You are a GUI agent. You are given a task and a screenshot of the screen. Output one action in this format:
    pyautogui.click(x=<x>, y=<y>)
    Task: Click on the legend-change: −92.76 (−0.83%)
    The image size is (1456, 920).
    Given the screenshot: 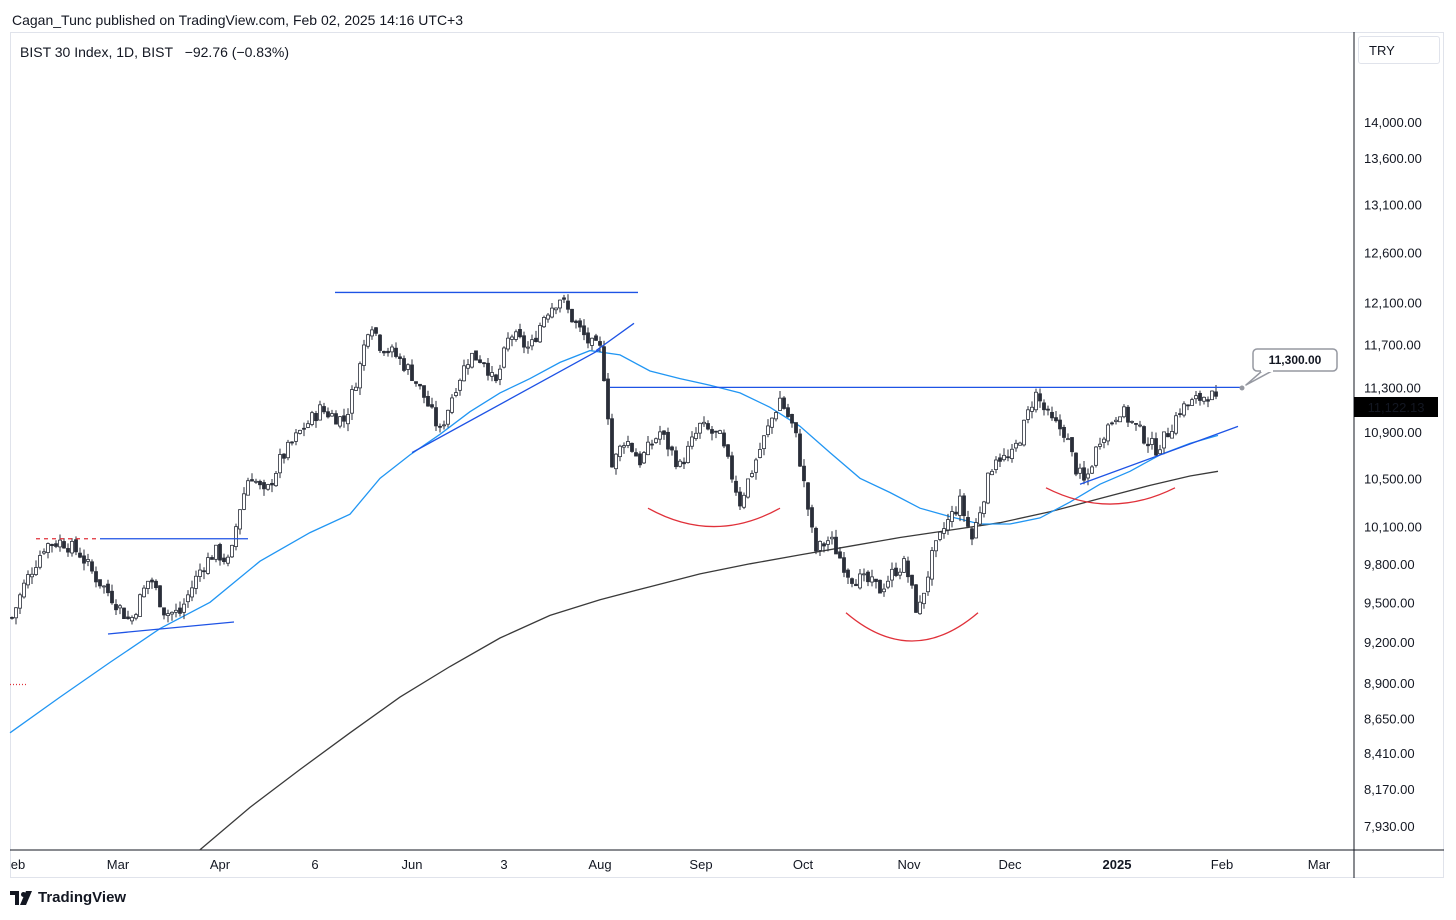 What is the action you would take?
    pyautogui.click(x=236, y=52)
    